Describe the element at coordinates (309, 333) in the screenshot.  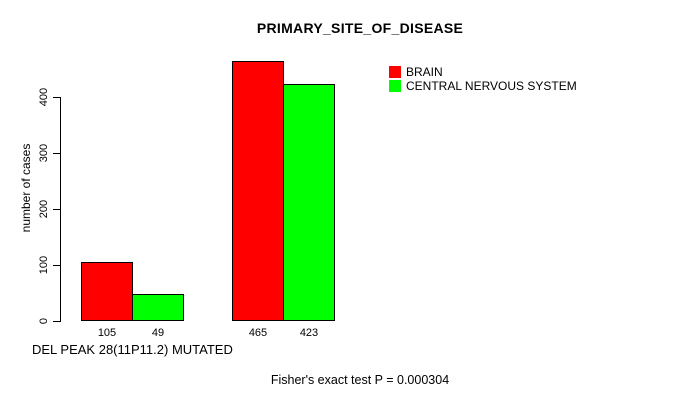
I see `bar-value-label: 423` at that location.